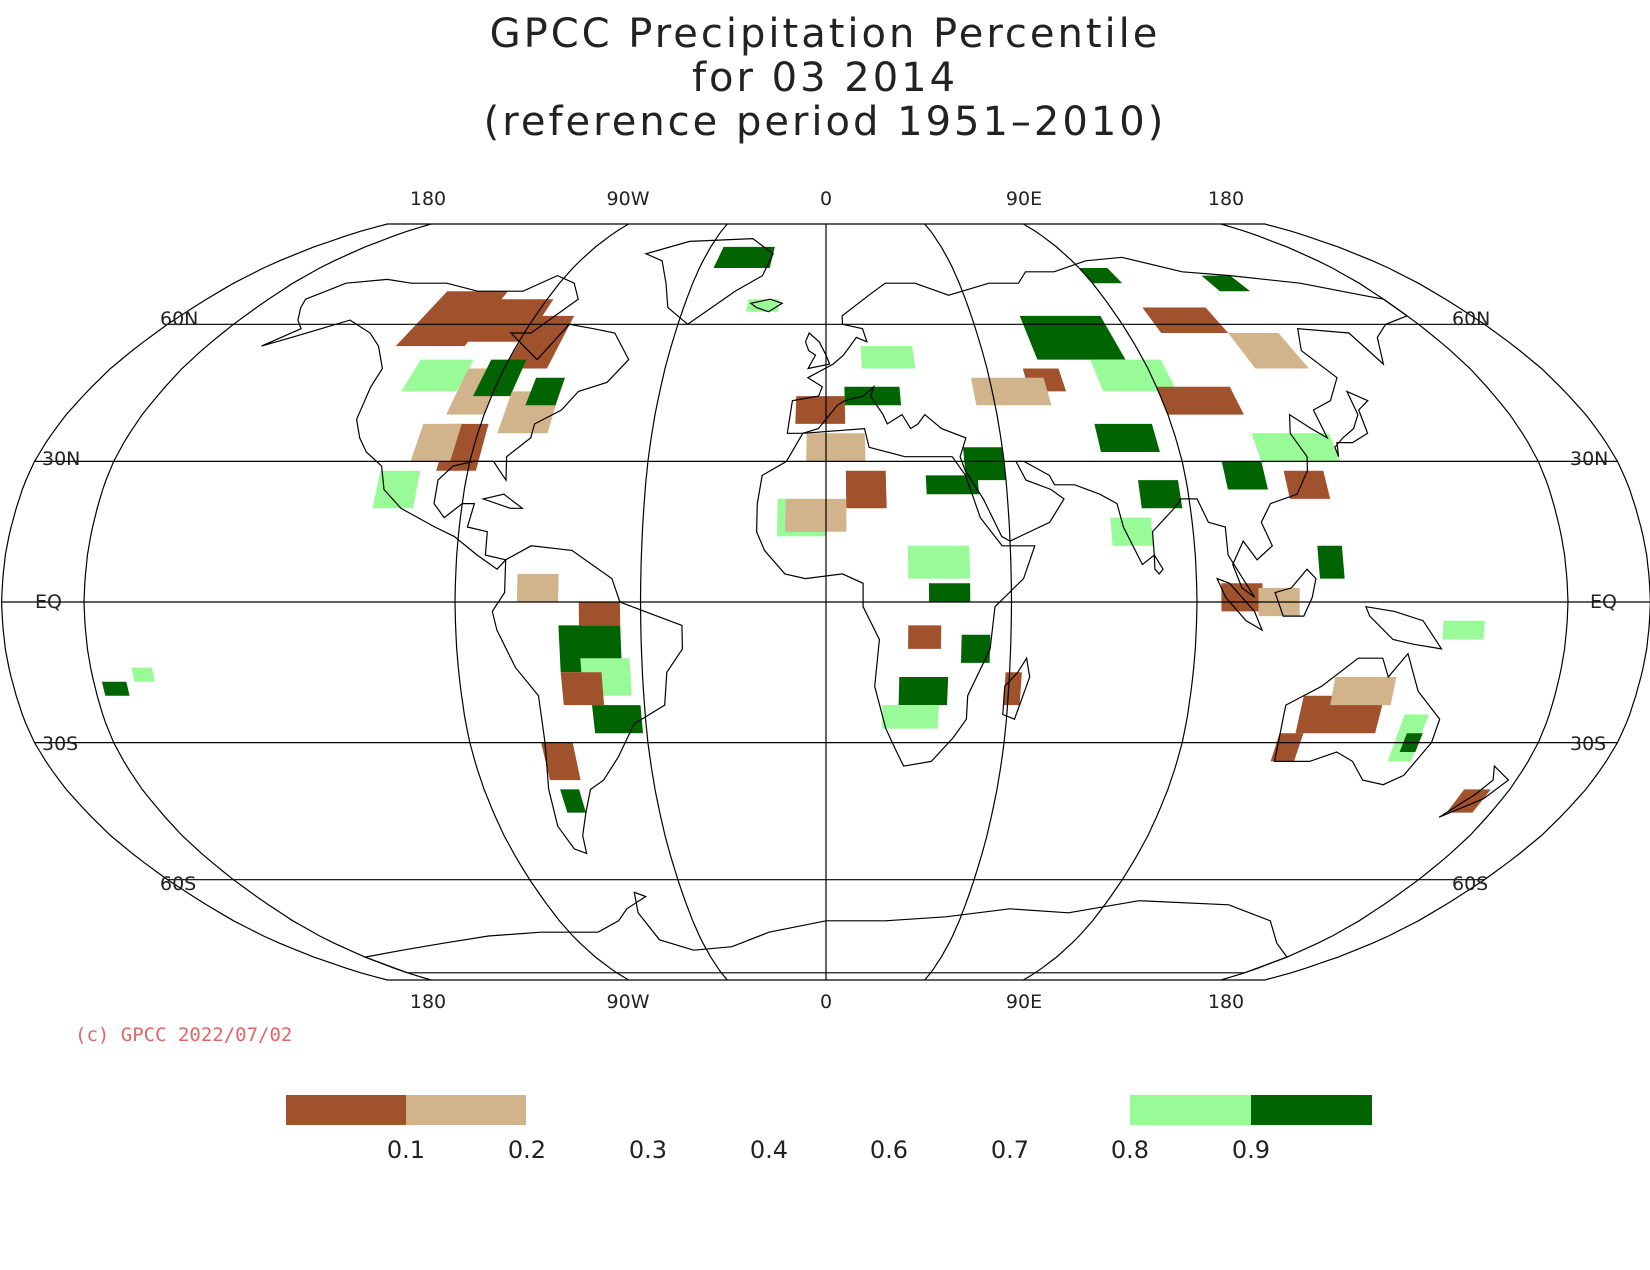 Image resolution: width=1650 pixels, height=1270 pixels. Describe the element at coordinates (1024, 1002) in the screenshot. I see `lon-label-90e-bottom: 90E` at that location.